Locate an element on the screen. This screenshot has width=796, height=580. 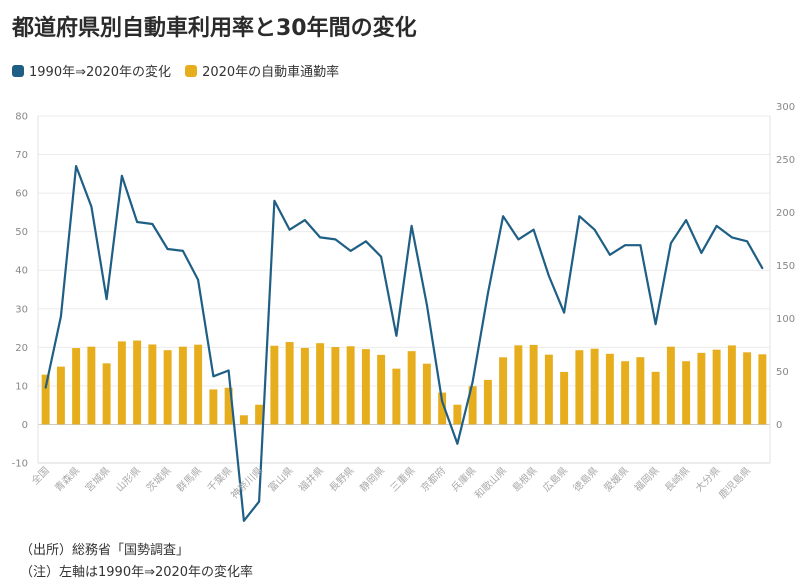
x-tick-label: 全国 is located at coordinates (39, 475).